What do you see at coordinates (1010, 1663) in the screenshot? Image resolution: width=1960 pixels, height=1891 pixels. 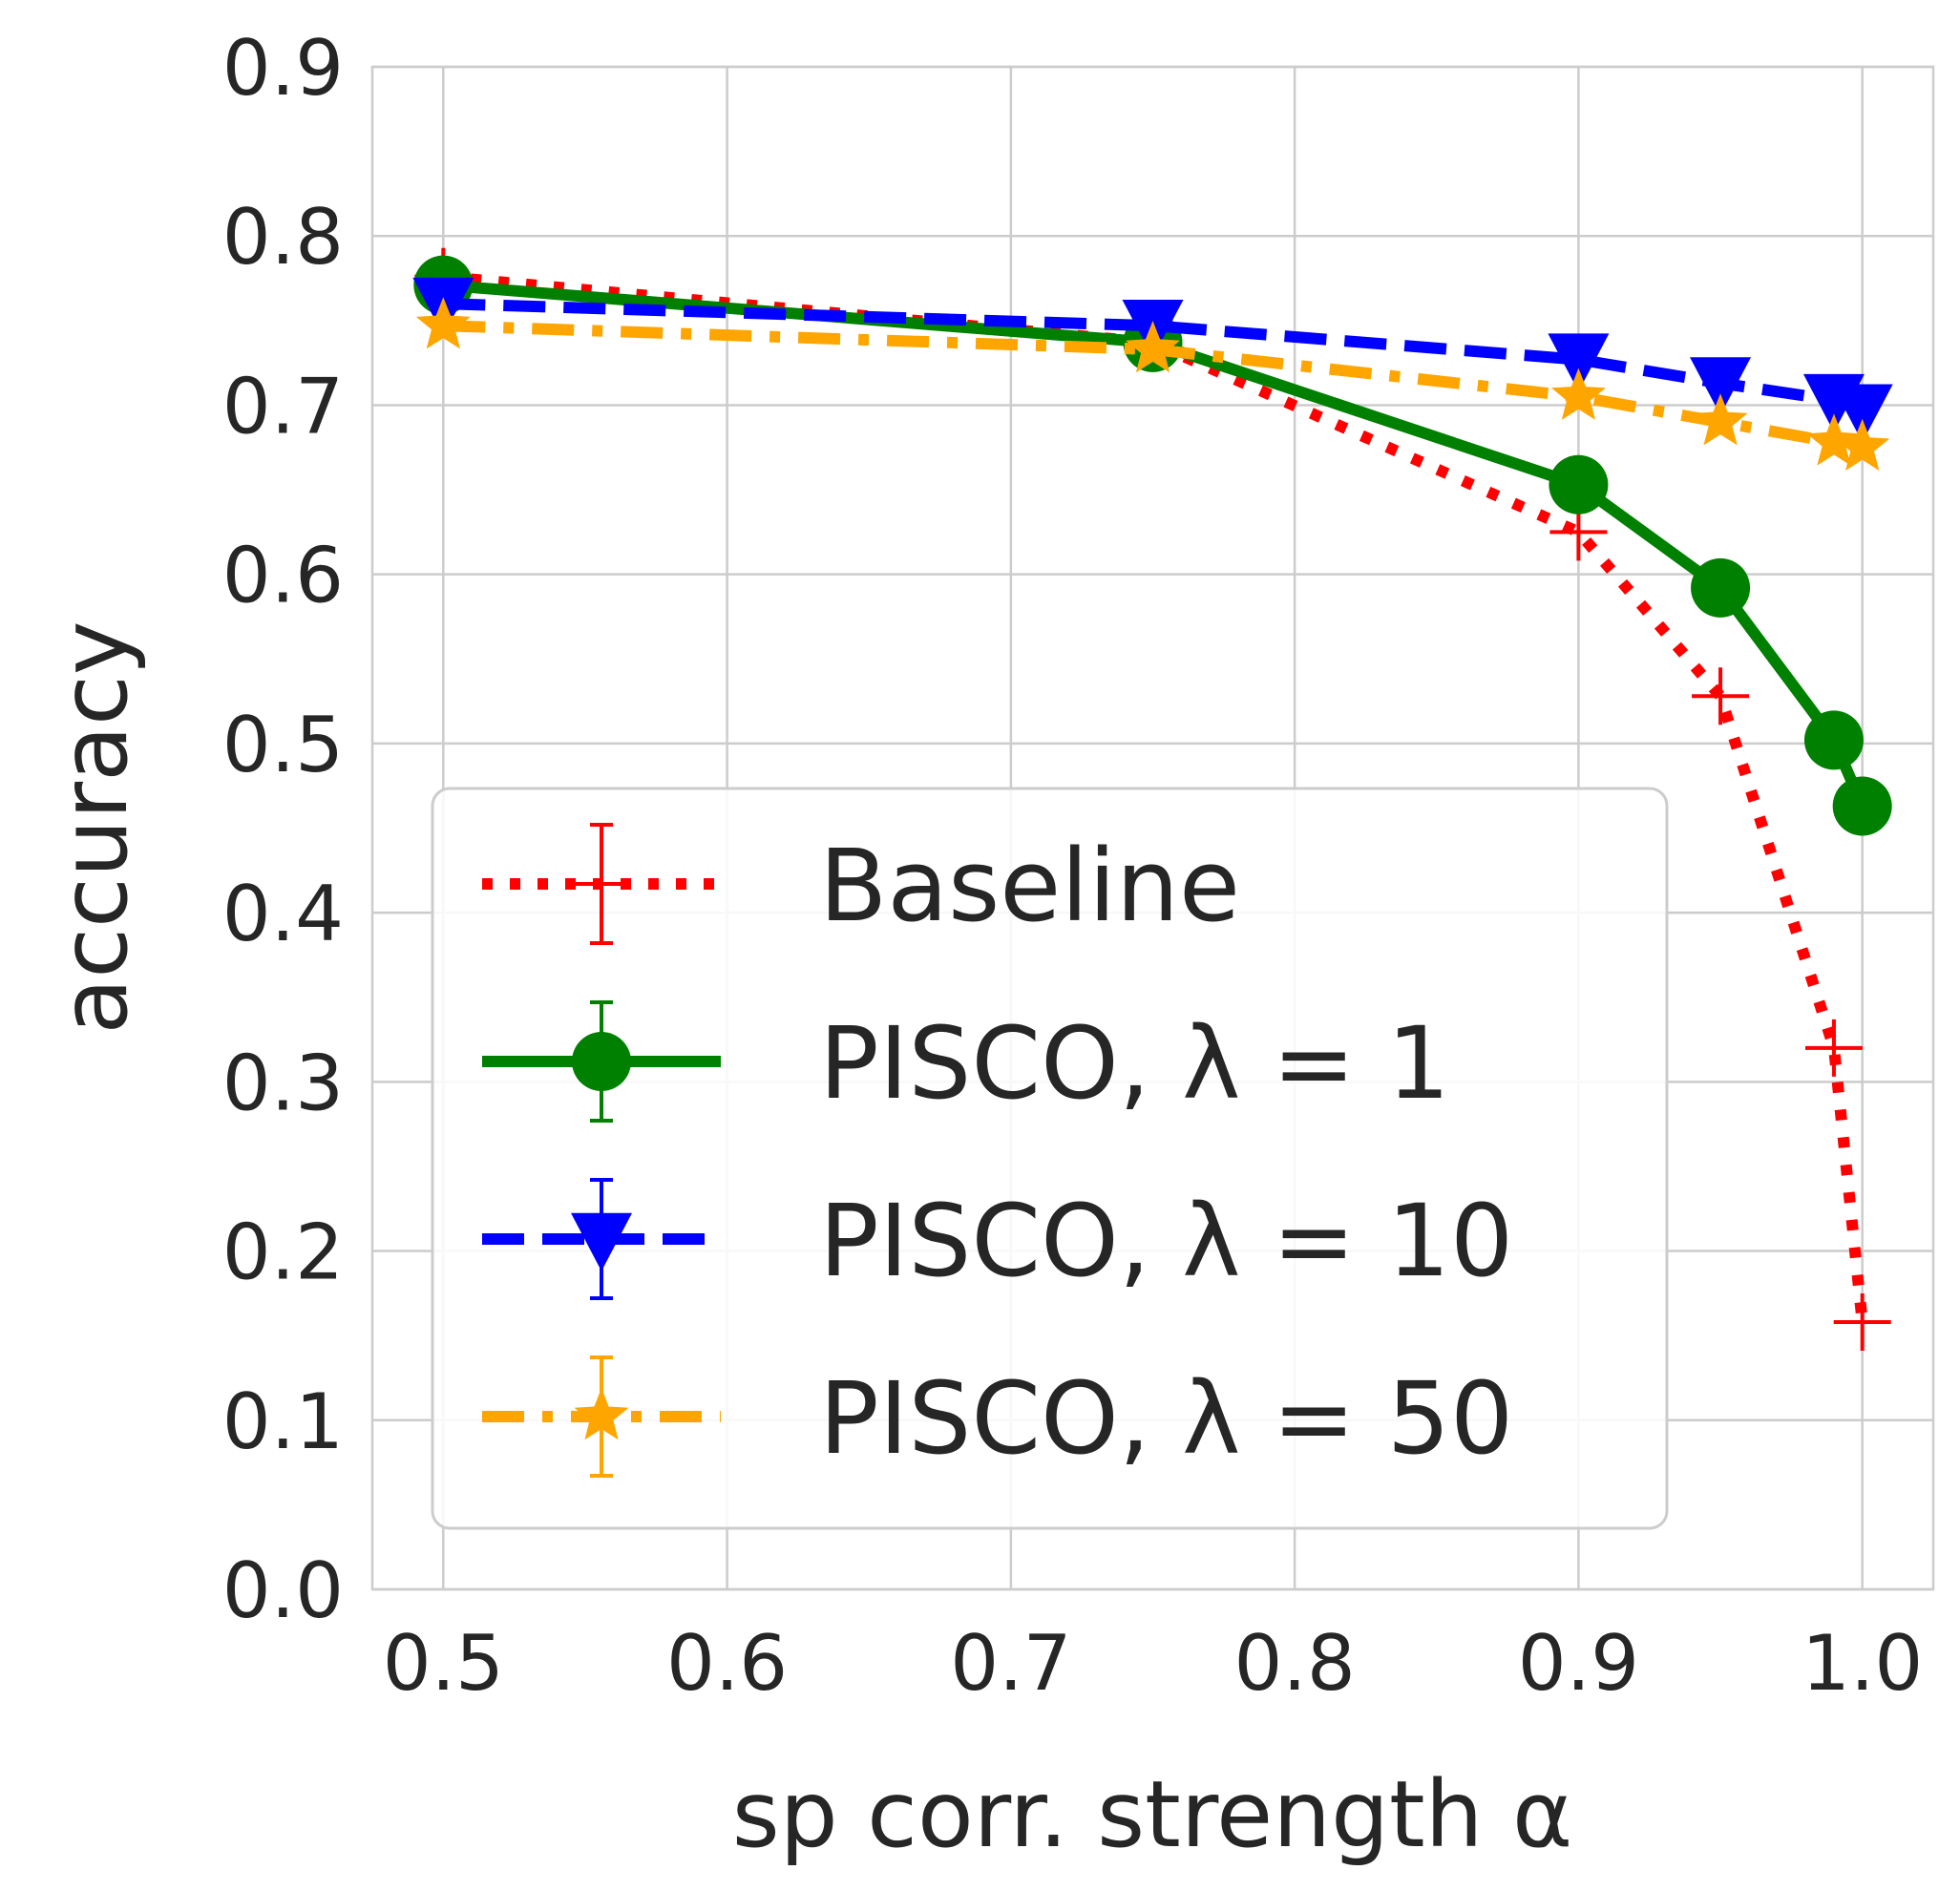 I see `x-tick-label: 0.7` at bounding box center [1010, 1663].